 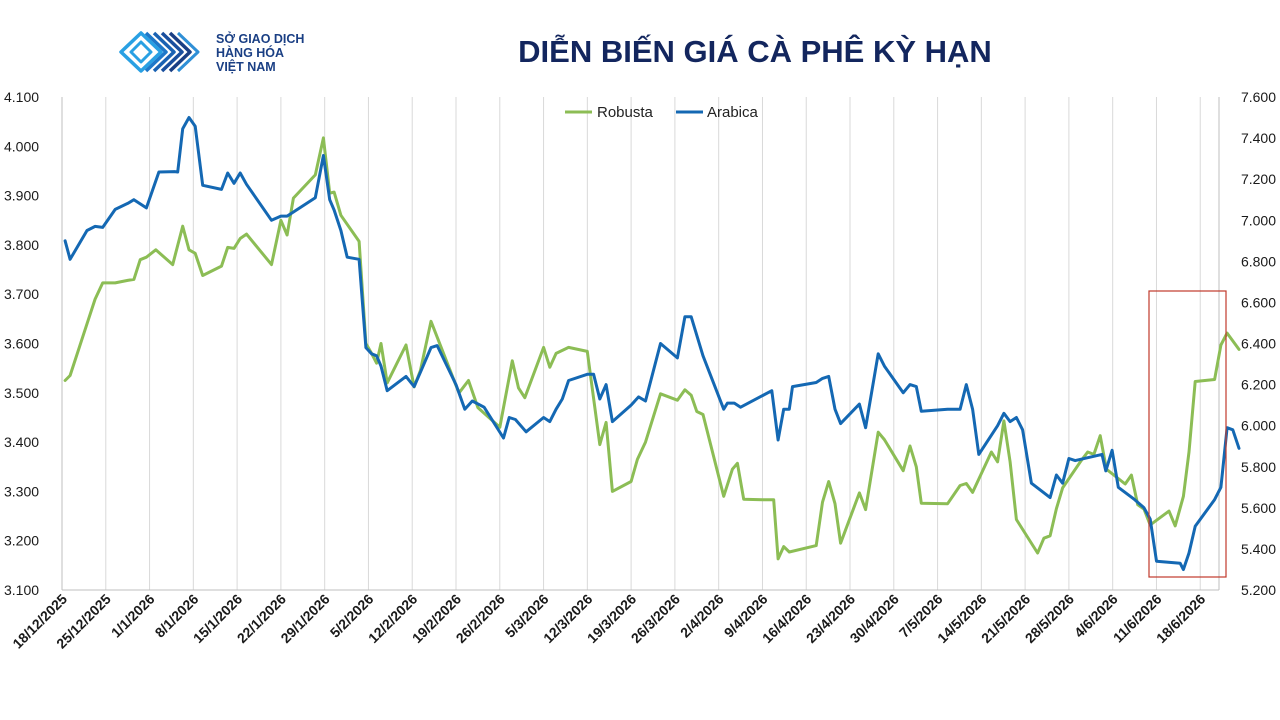 What do you see at coordinates (702, 616) in the screenshot?
I see `x-tick-label: 2/4/2026` at bounding box center [702, 616].